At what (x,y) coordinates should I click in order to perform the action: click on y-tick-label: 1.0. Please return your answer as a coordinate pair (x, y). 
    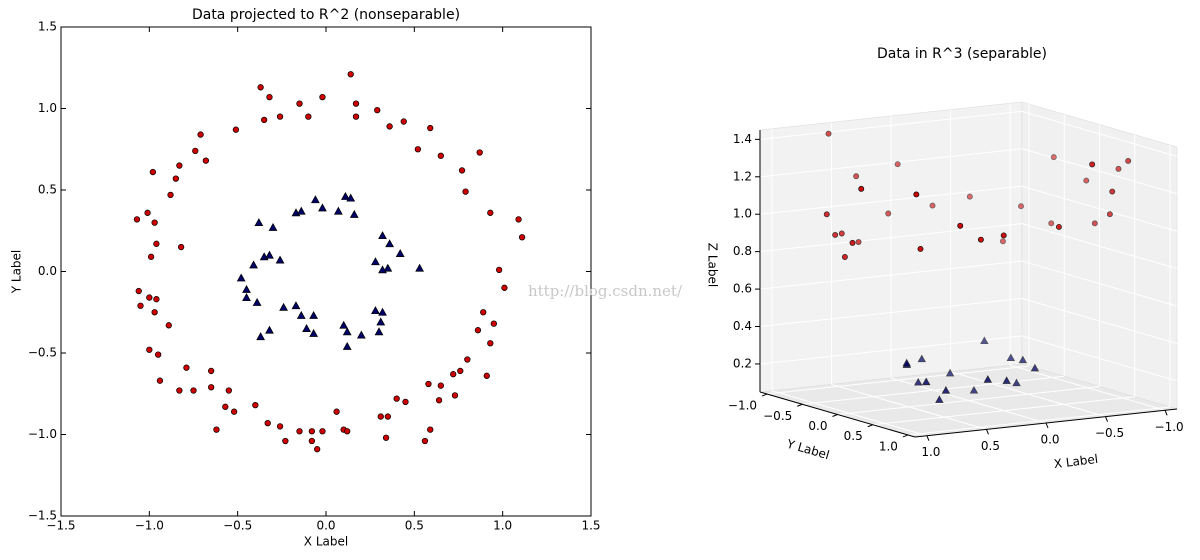
    Looking at the image, I should click on (47, 108).